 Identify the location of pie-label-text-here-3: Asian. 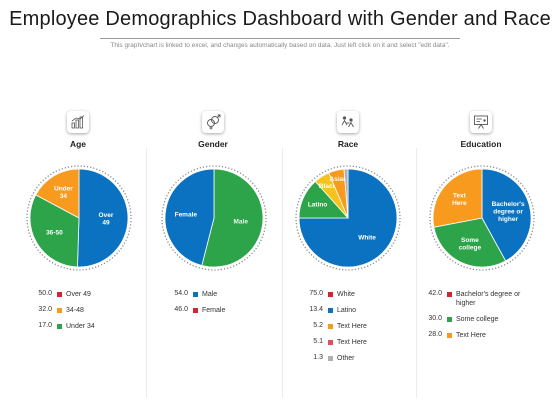
(339, 179).